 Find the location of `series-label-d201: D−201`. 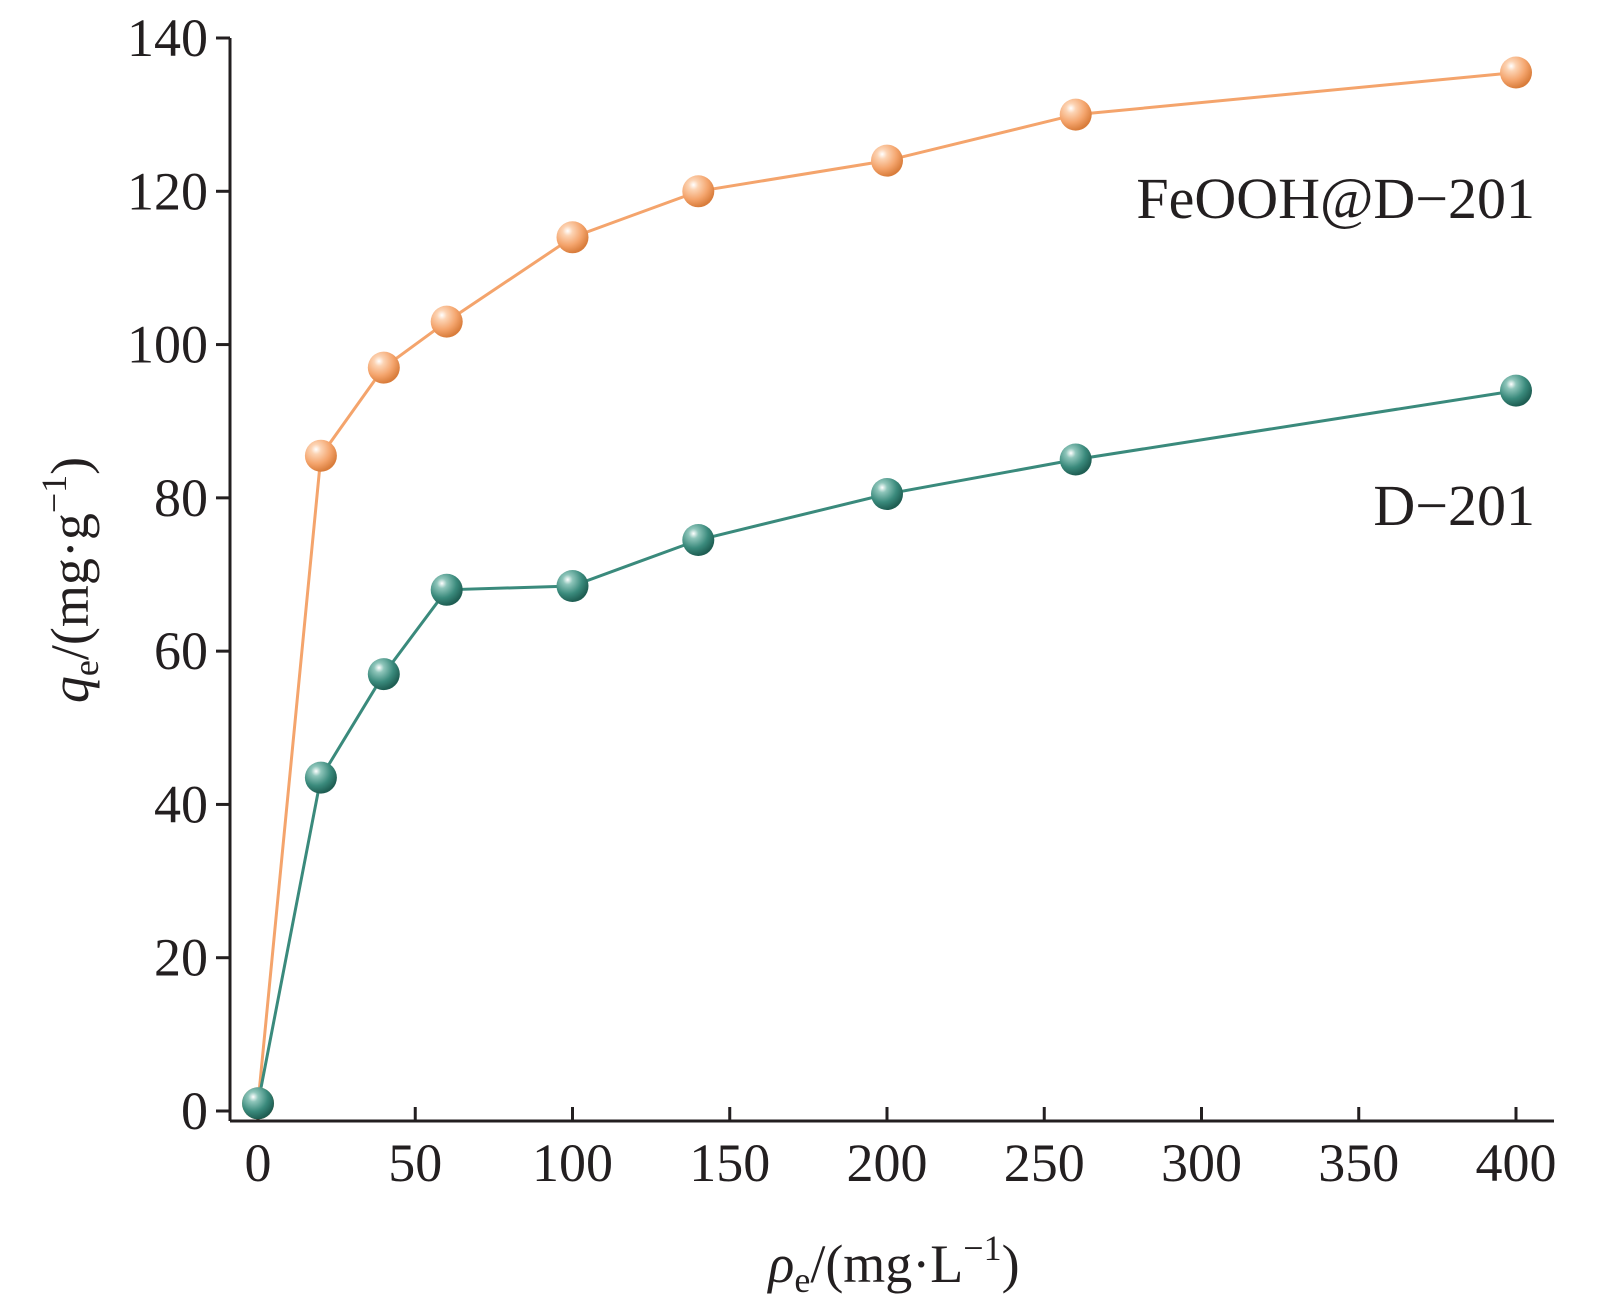

series-label-d201: D−201 is located at coordinates (1454, 505).